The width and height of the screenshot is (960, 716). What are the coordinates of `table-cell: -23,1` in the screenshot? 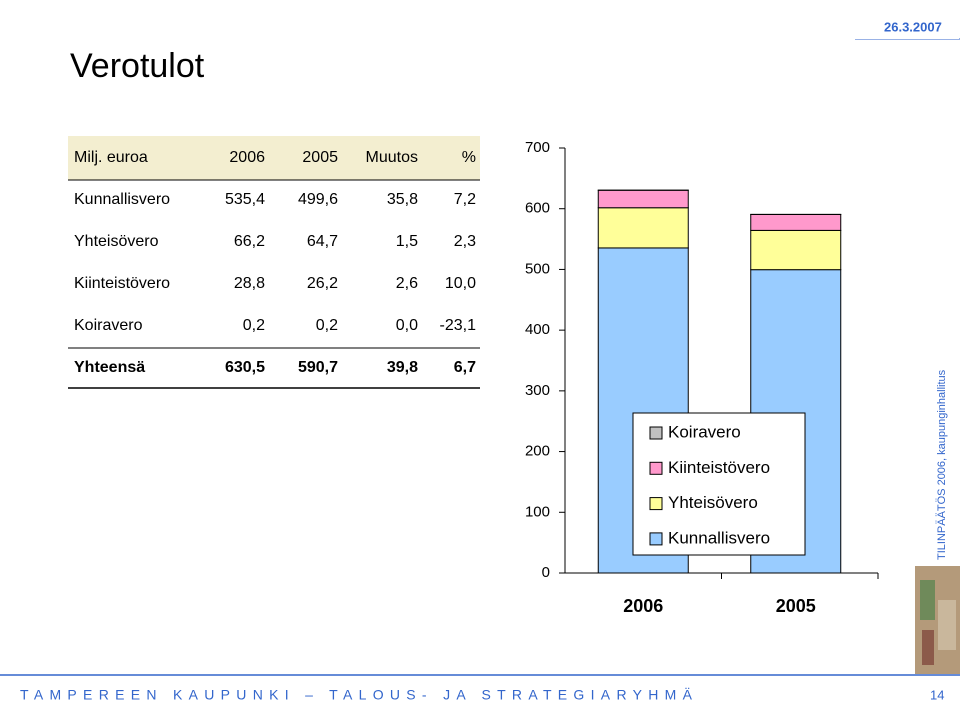 It's located at (458, 325).